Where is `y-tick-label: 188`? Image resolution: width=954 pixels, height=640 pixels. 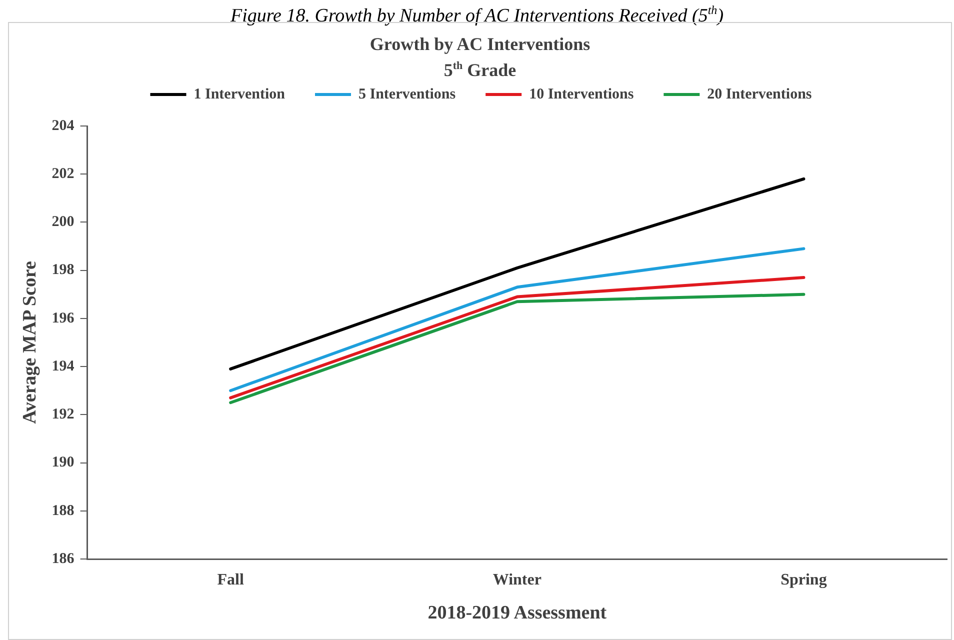 y-tick-label: 188 is located at coordinates (63, 510).